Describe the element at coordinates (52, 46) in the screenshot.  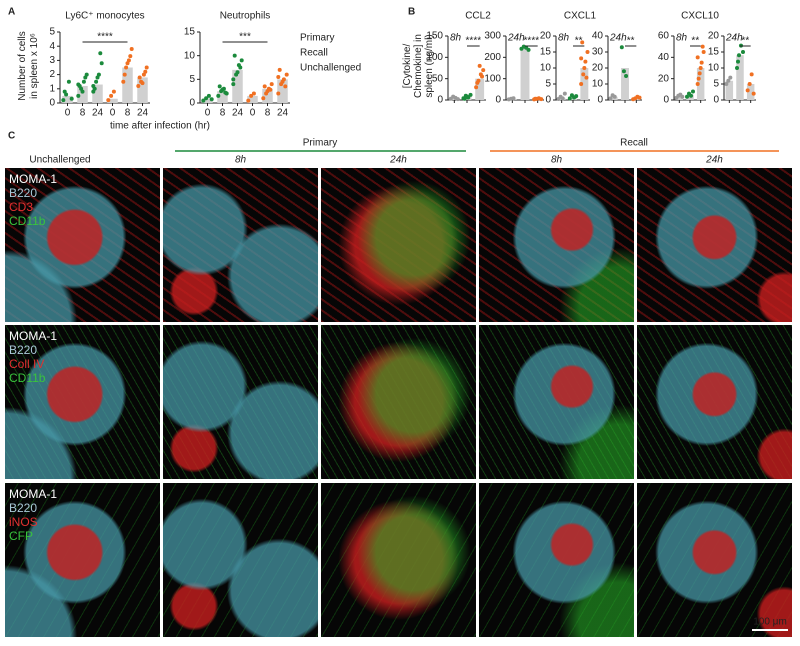
I see `y-tick-label: 4` at that location.